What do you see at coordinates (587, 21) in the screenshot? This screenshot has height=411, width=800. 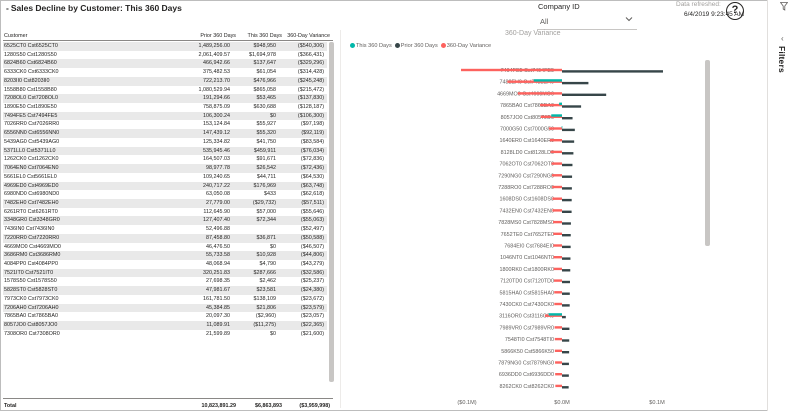 I see `company-filter-dropdown: All` at bounding box center [587, 21].